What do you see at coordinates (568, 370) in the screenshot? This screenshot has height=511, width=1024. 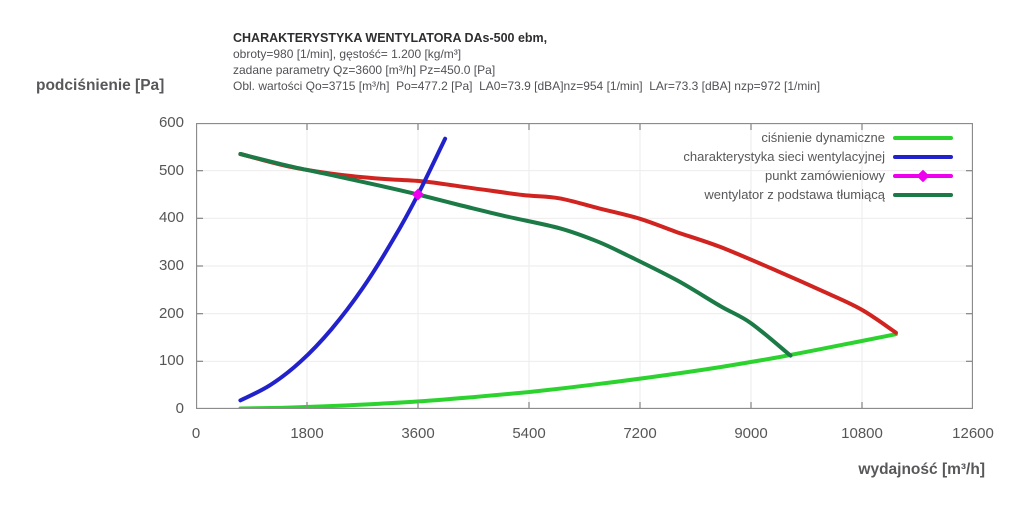 I see `curve-cisnienie-dynamiczne` at bounding box center [568, 370].